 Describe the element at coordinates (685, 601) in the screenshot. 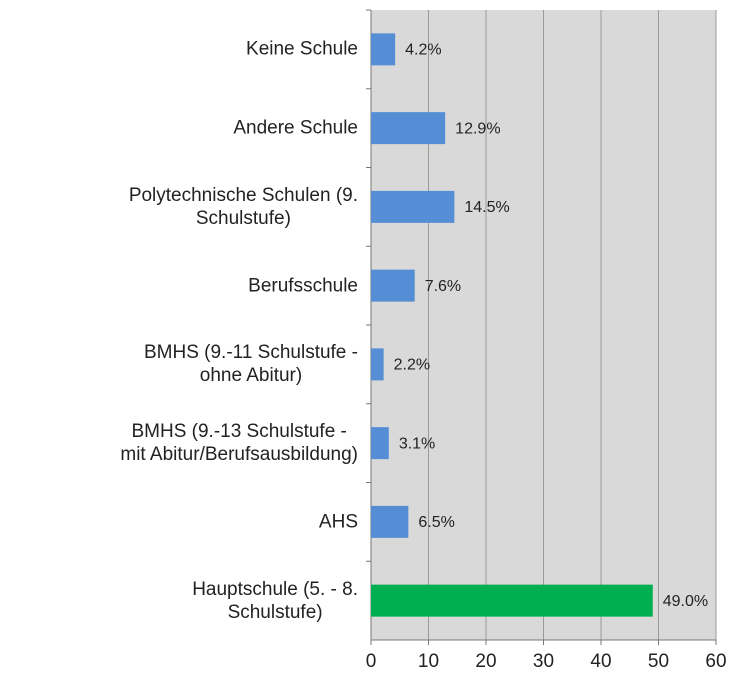

I see `value-label: 49.0%` at that location.